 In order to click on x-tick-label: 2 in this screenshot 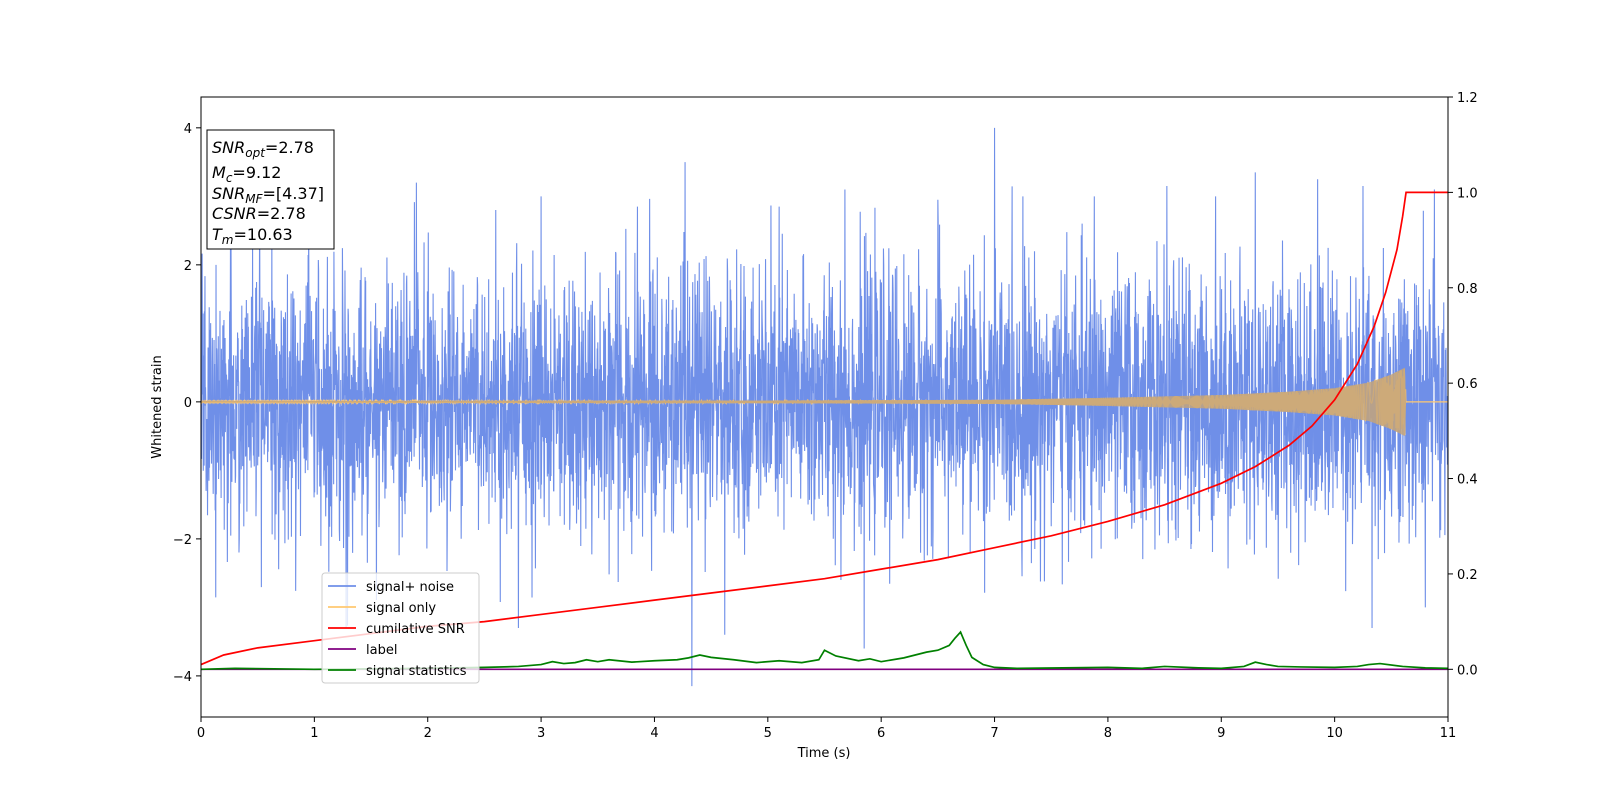, I will do `click(428, 733)`.